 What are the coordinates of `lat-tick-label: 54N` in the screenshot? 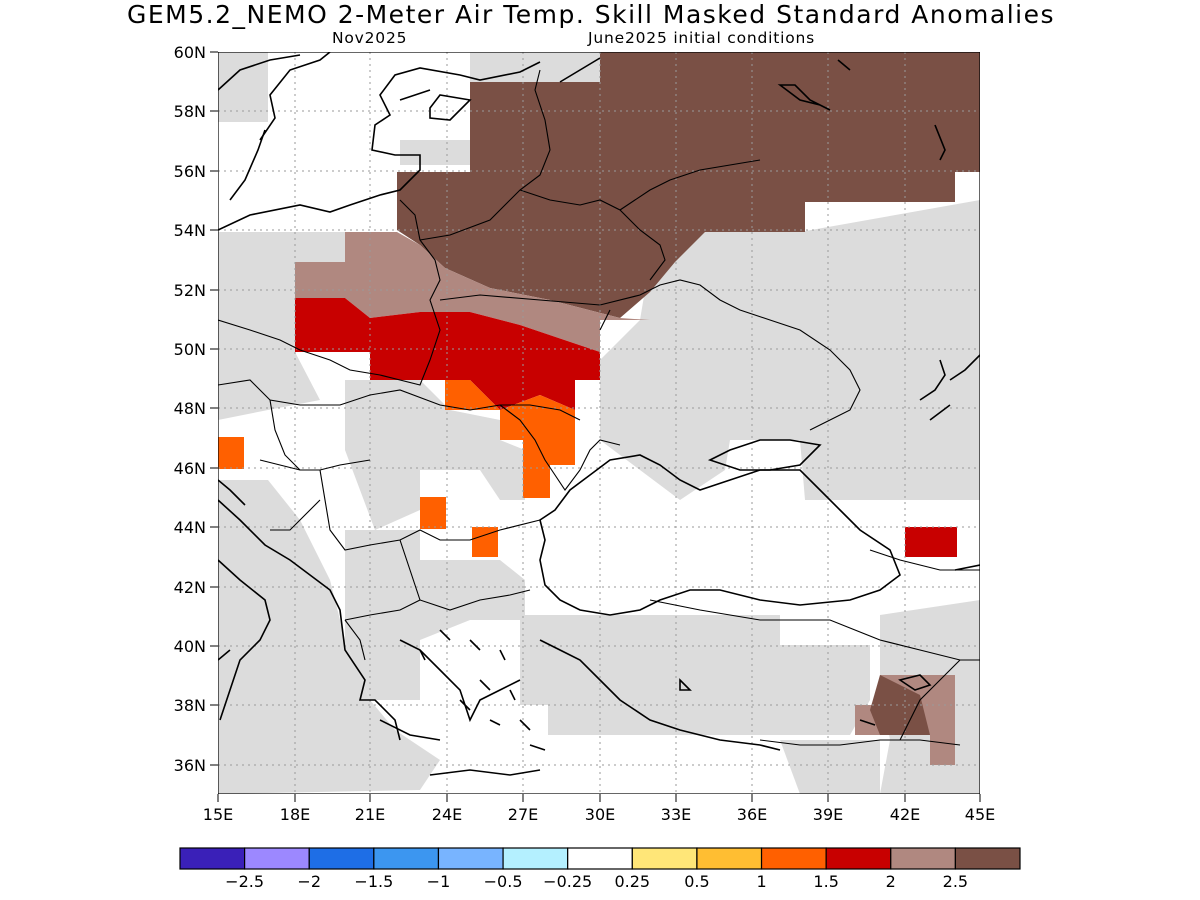 It's located at (190, 230).